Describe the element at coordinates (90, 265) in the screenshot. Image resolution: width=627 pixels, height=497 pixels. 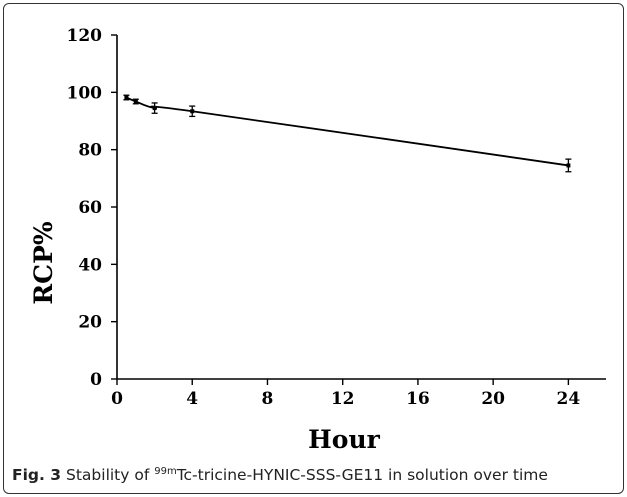
I see `y-tick-label: 40` at that location.